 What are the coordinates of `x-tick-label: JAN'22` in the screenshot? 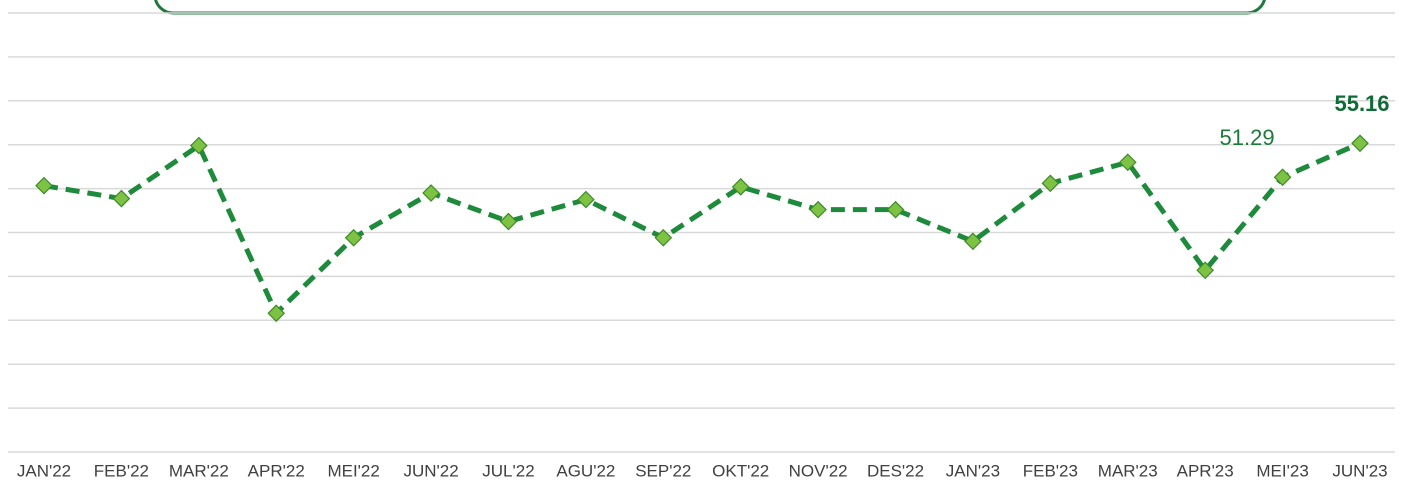 It's located at (44, 470).